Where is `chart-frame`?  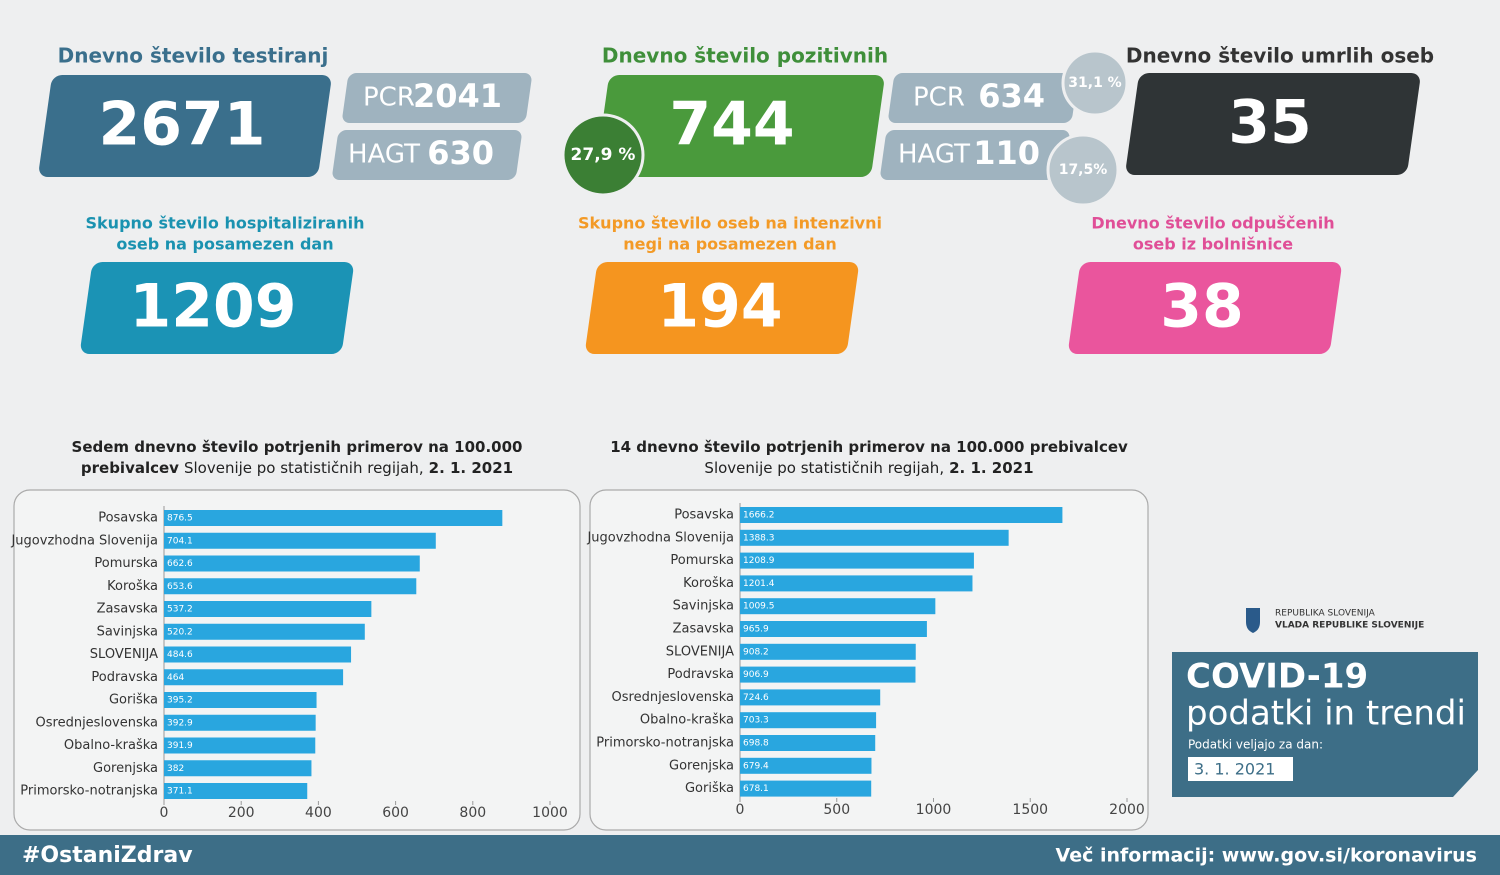 chart-frame is located at coordinates (869, 660).